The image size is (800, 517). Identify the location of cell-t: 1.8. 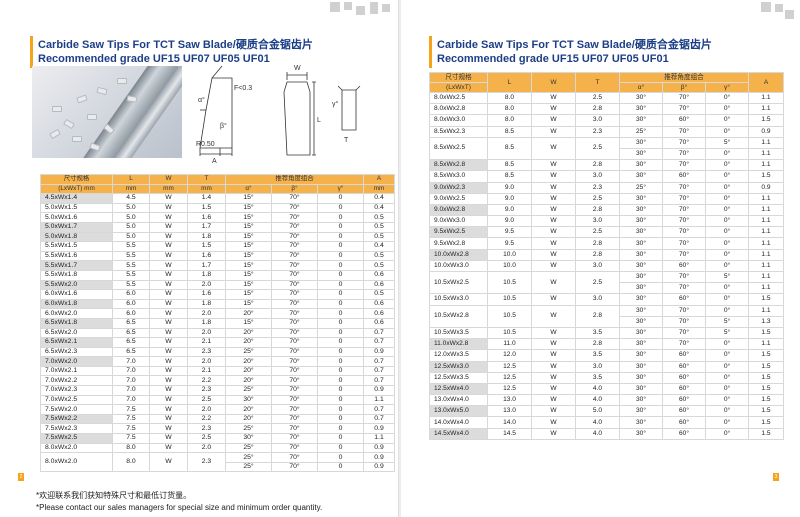
(206, 237).